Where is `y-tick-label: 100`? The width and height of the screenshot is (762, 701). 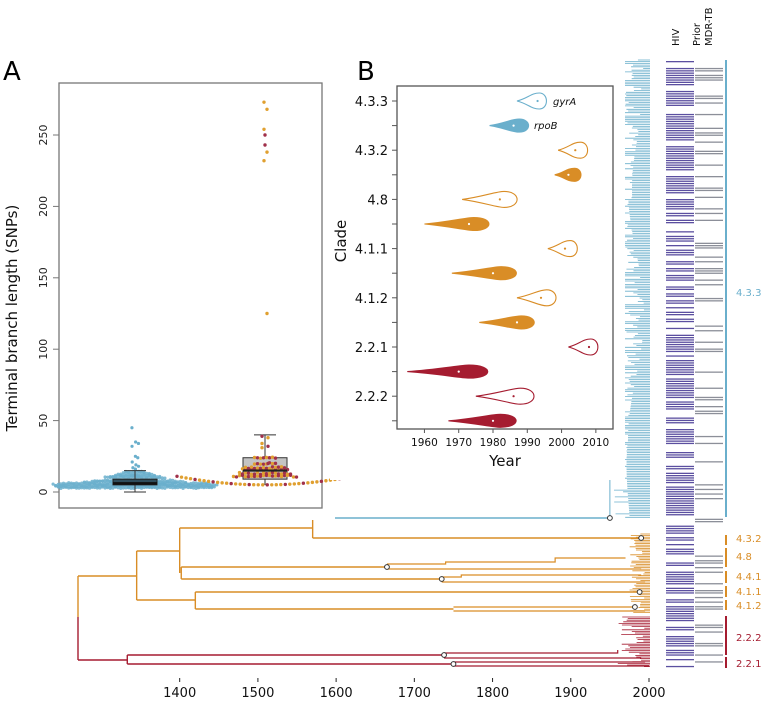
y-tick-label: 100 is located at coordinates (43, 349).